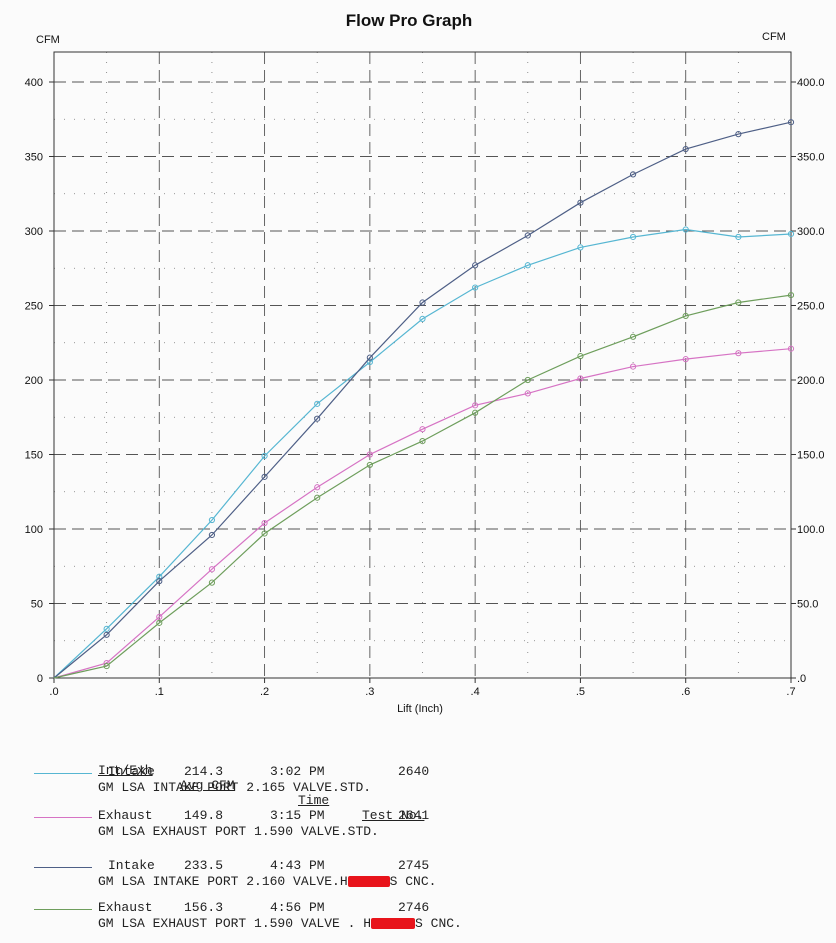  I want to click on y-tick-label-left: 300, so click(34, 232).